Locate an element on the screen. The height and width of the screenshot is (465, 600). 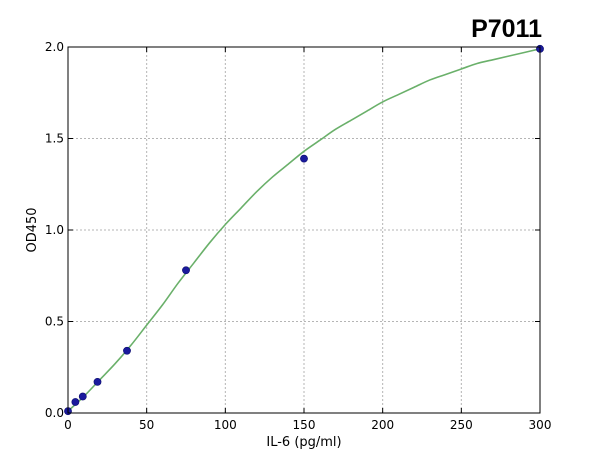
y-tick-label: 0.5 is located at coordinates (54, 322).